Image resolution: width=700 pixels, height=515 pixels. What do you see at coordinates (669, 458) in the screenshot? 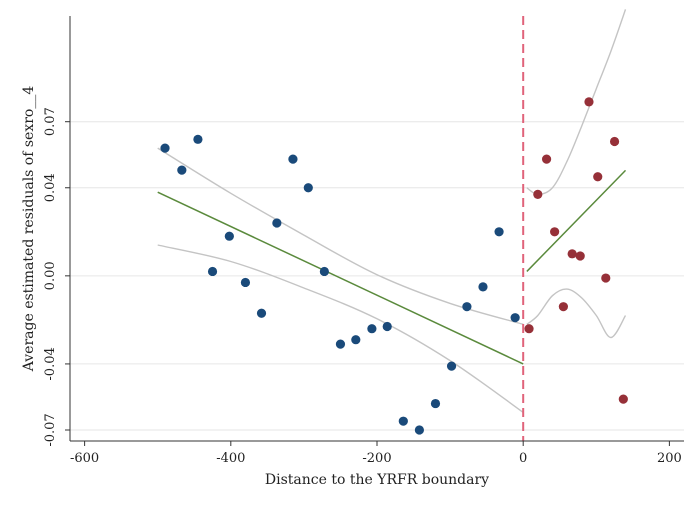
I see `x-tick-label: 200` at bounding box center [669, 458].